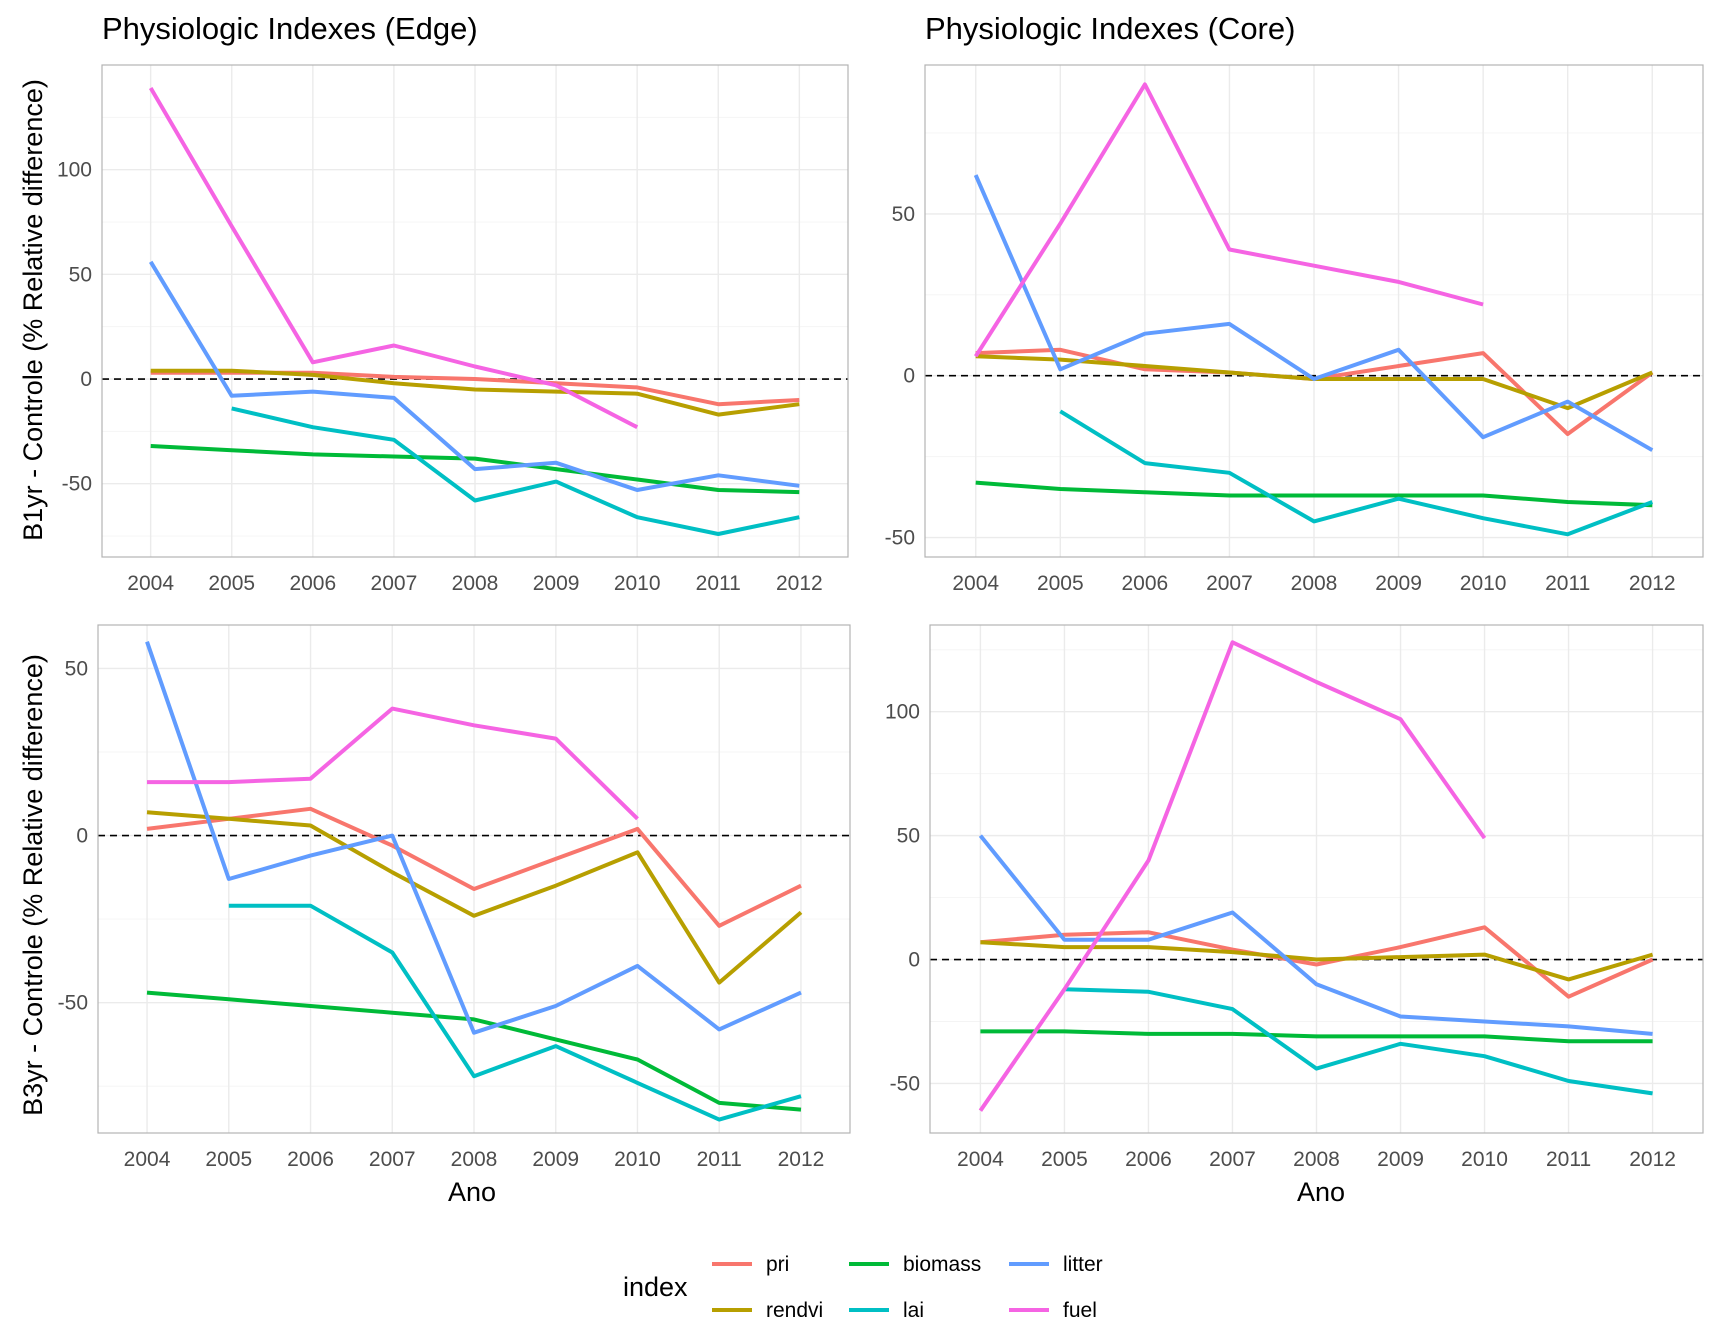 The height and width of the screenshot is (1344, 1728). I want to click on x-axis-title-edge: Ano, so click(472, 1192).